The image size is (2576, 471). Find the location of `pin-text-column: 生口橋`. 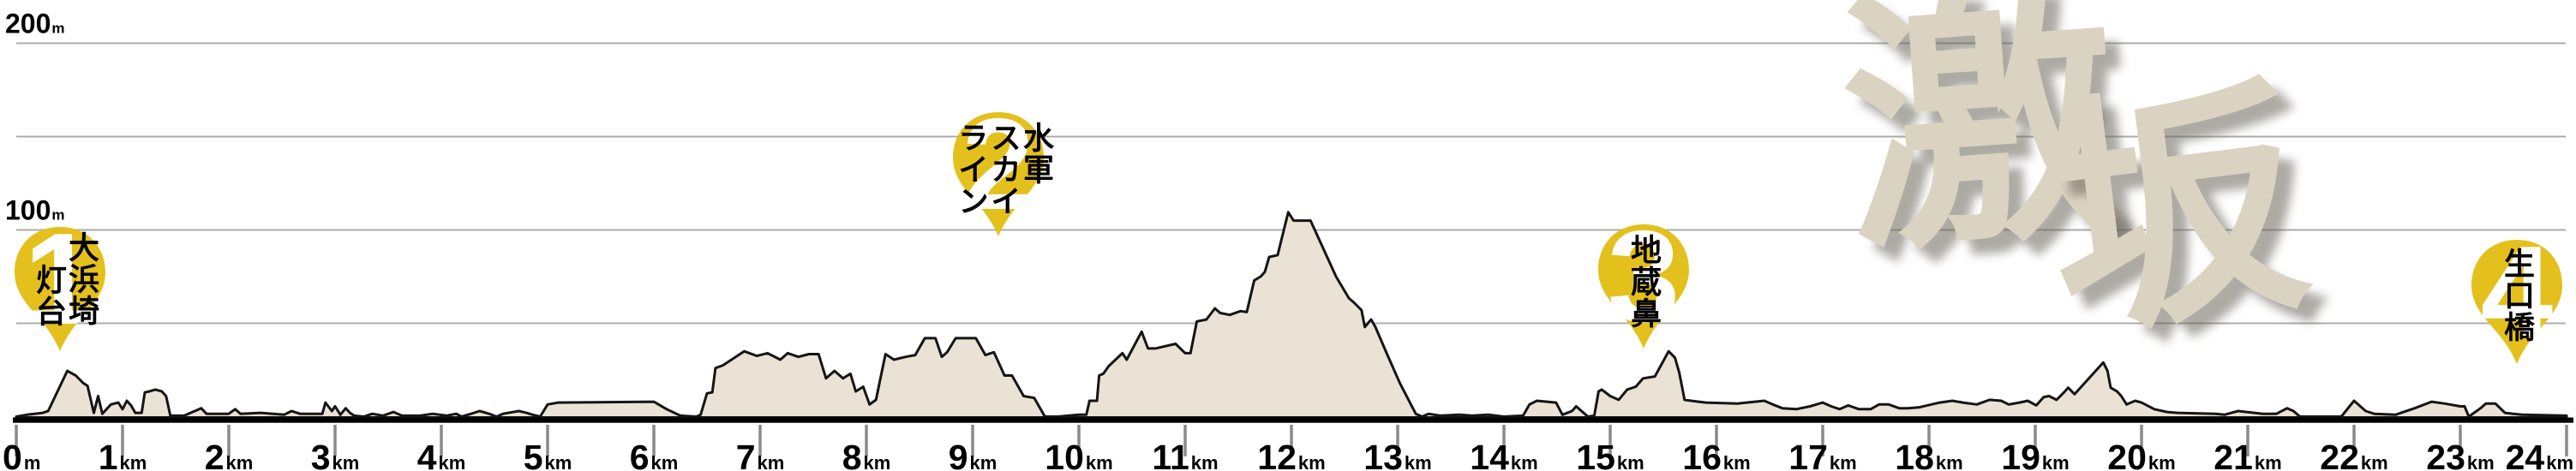

pin-text-column: 生口橋 is located at coordinates (2517, 295).